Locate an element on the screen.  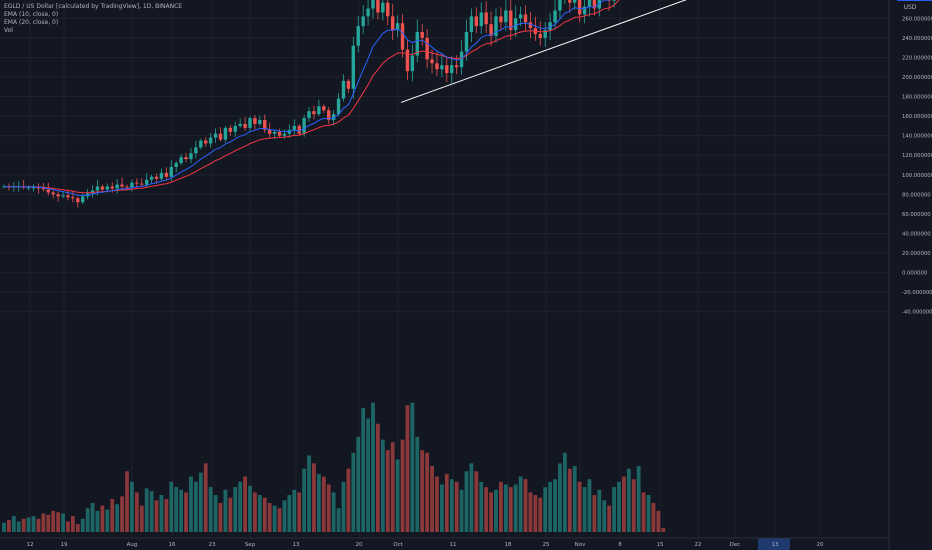
legend-ema10: EMA (10, close, 0) is located at coordinates (31, 14).